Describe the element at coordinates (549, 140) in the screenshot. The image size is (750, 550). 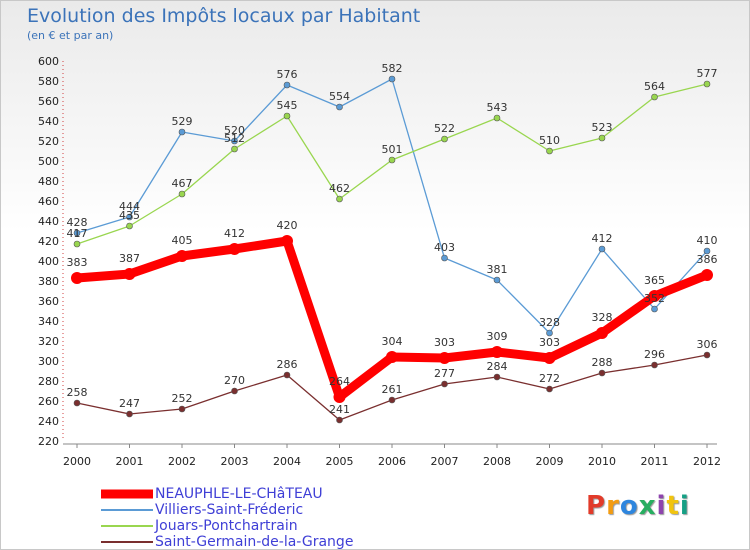
I see `data-label: 510` at that location.